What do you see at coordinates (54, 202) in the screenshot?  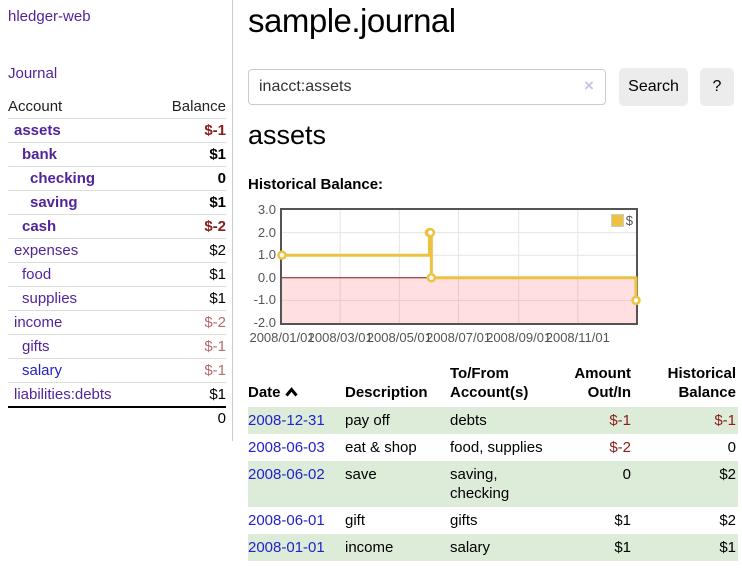 I see `account-link: saving` at bounding box center [54, 202].